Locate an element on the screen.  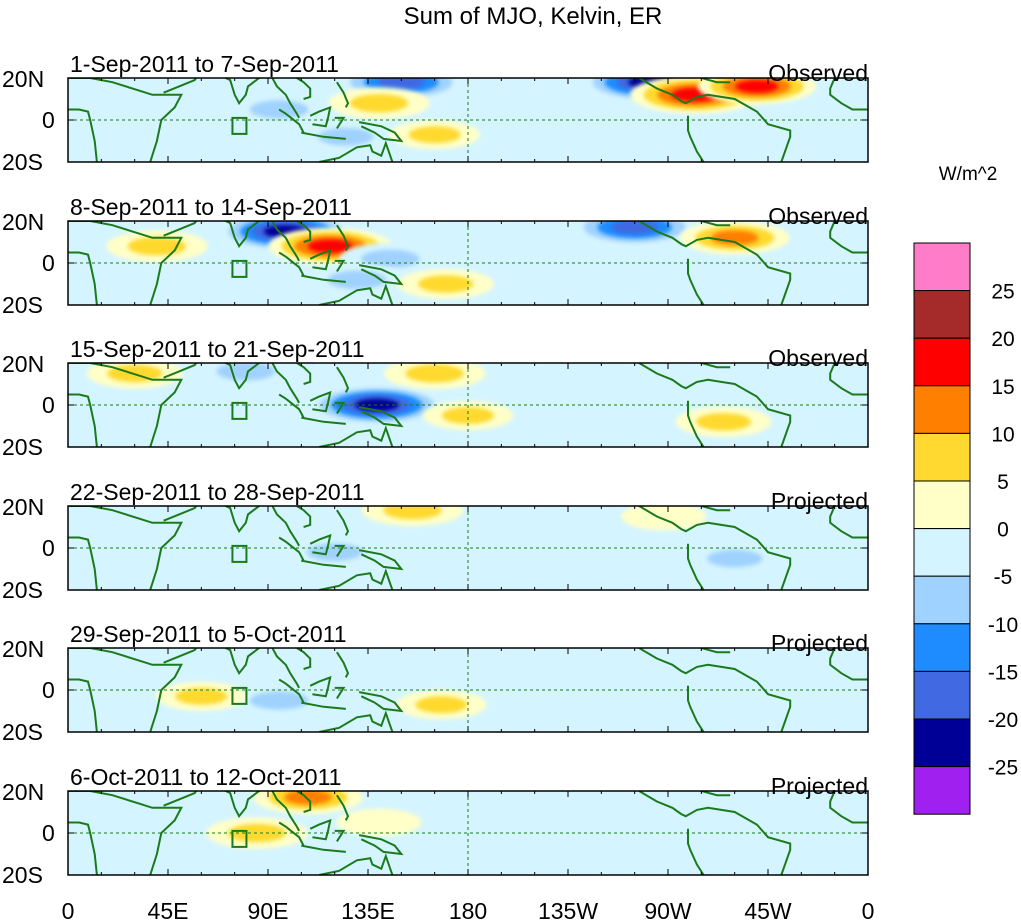
colorbar-level-label: -5 is located at coordinates (1003, 577).